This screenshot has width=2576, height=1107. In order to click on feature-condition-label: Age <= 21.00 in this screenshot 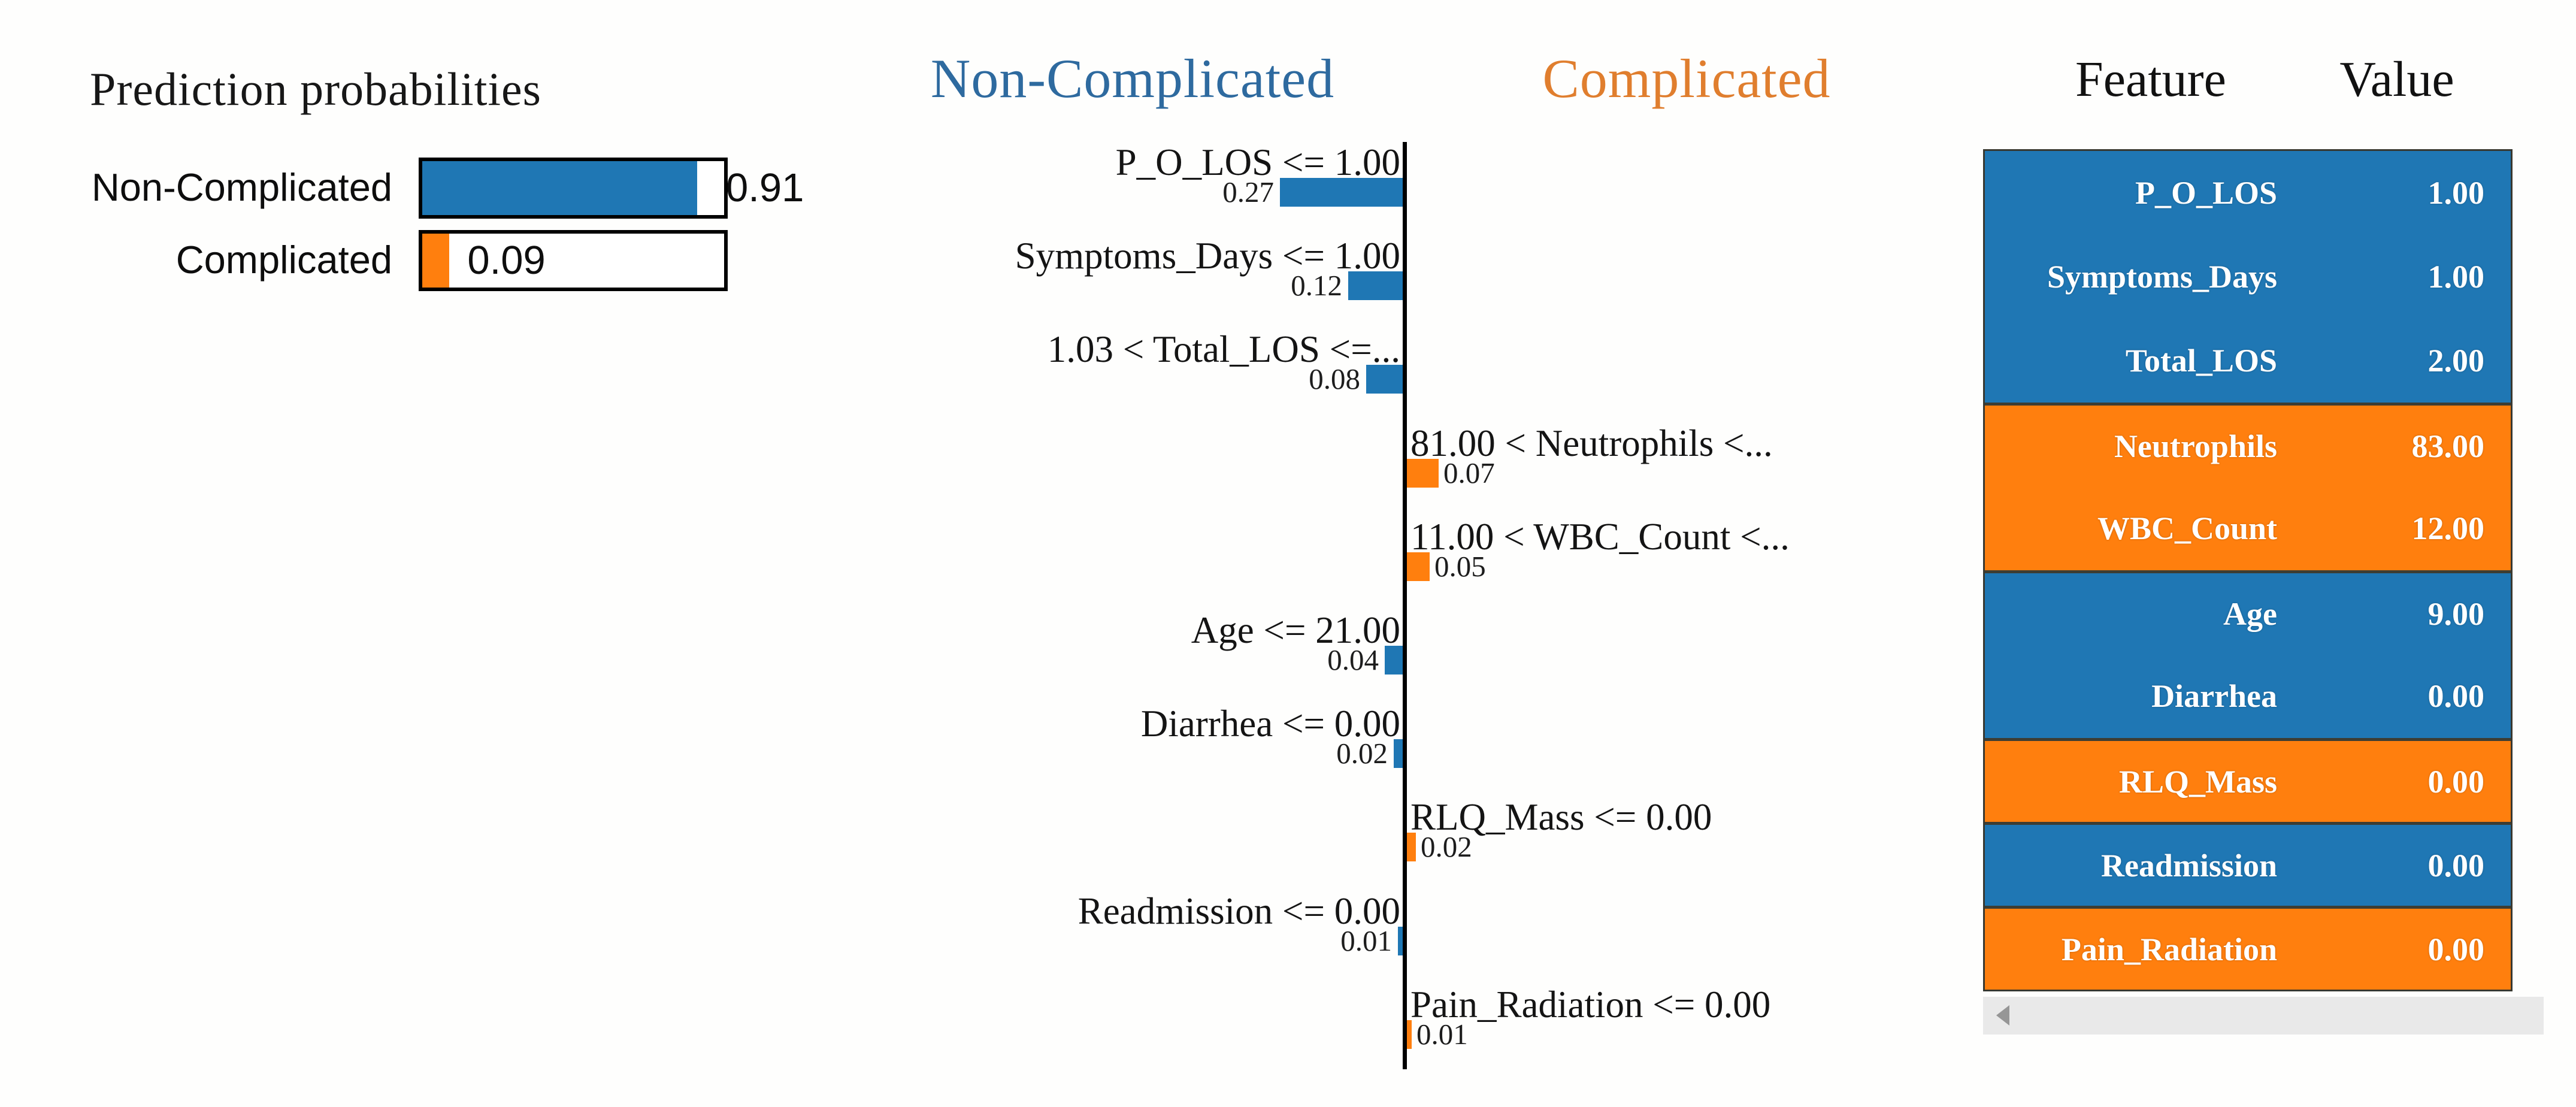, I will do `click(1295, 630)`.